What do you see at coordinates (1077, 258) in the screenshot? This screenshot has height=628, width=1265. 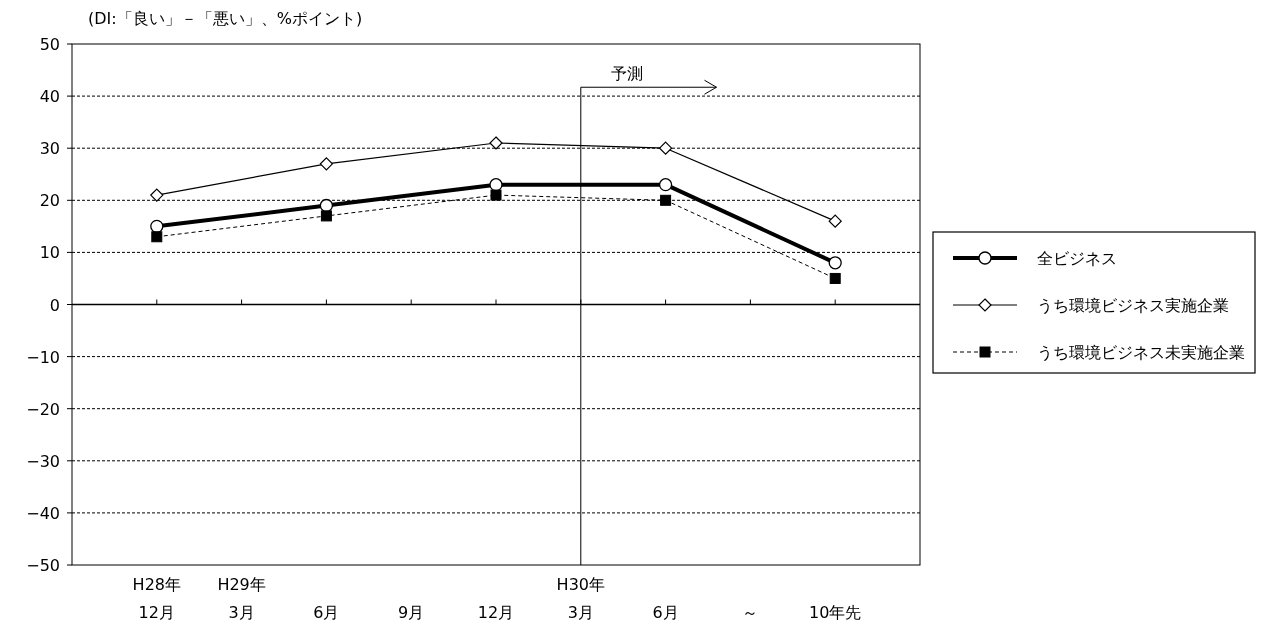 I see `legend-label: 全ビジネス` at bounding box center [1077, 258].